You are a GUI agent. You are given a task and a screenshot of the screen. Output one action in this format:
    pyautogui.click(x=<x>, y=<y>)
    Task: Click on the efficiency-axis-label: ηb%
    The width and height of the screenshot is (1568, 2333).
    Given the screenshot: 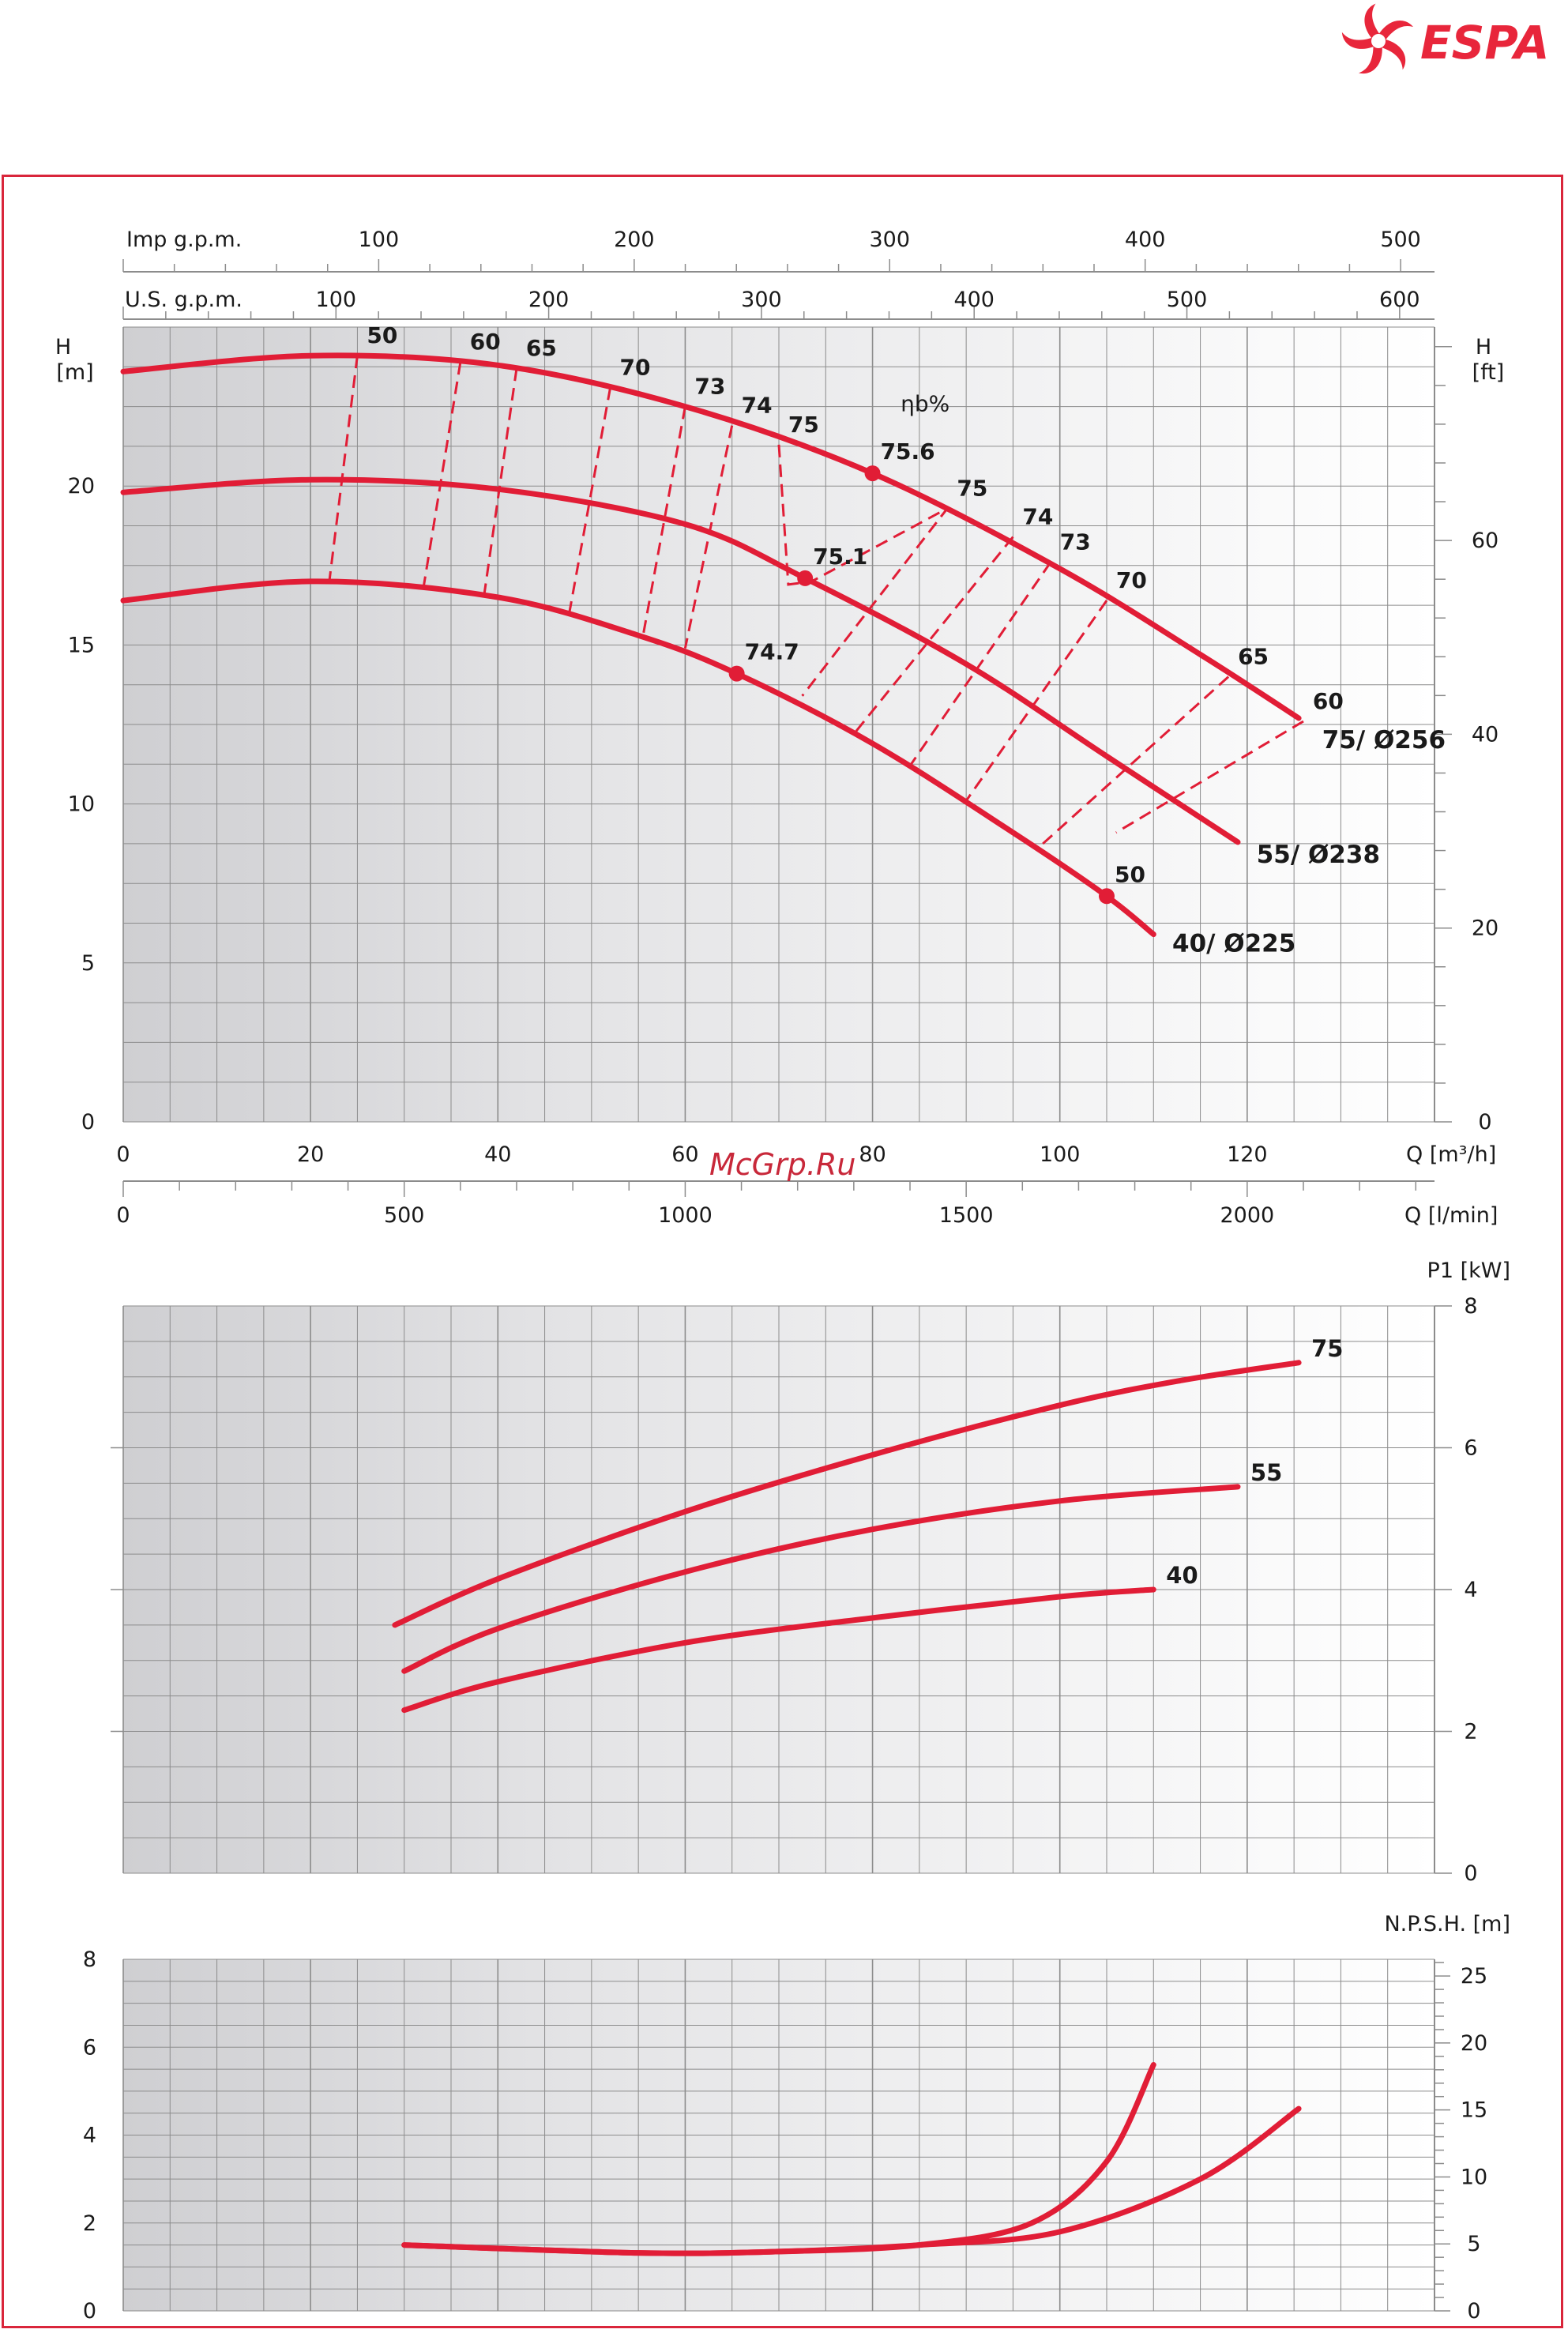 What is the action you would take?
    pyautogui.click(x=925, y=404)
    